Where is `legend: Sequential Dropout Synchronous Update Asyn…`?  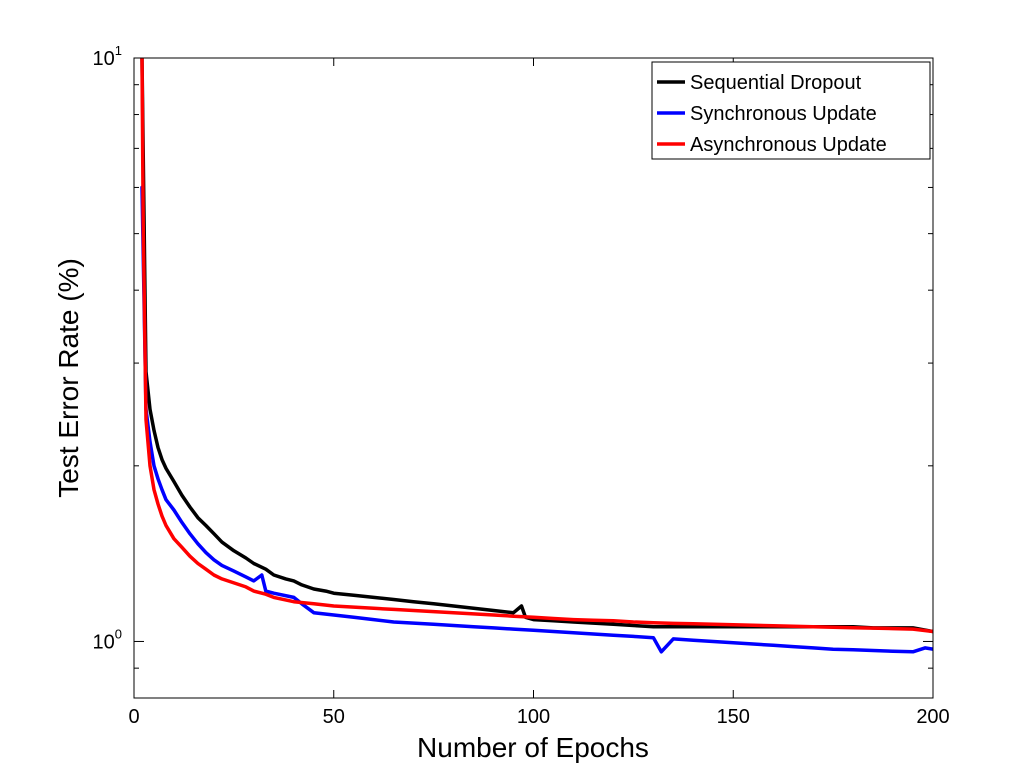
legend: Sequential Dropout Synchronous Update Asyn… is located at coordinates (791, 110).